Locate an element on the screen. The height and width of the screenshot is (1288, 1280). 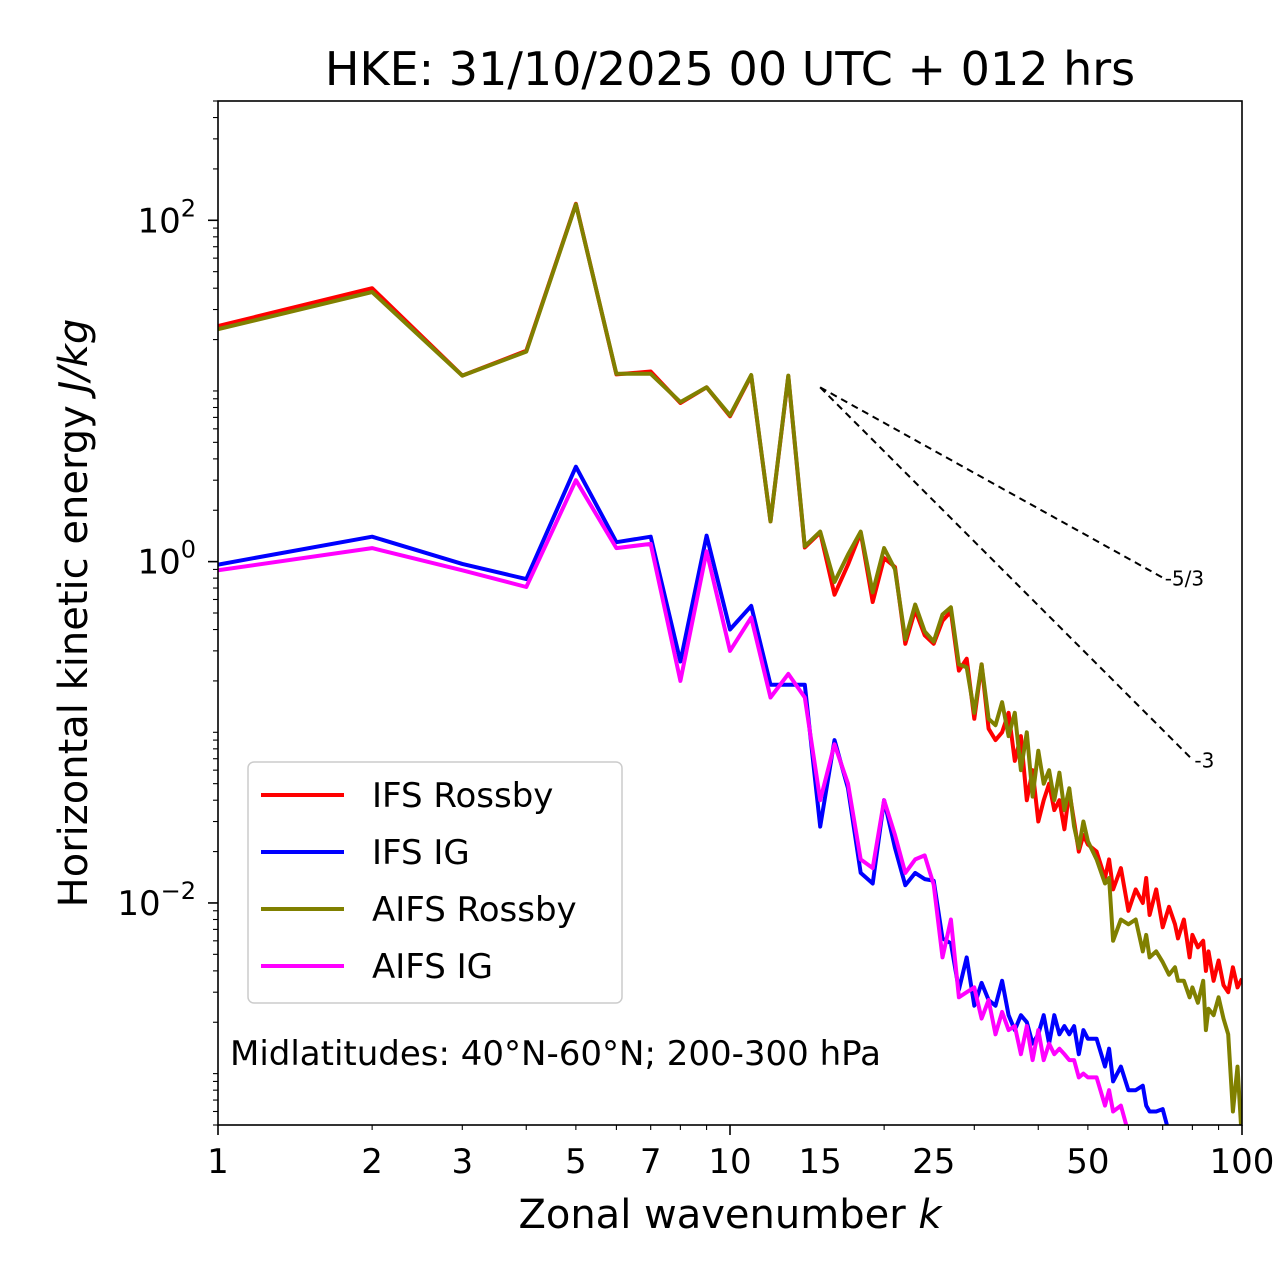
legend-label: IFS Rossby is located at coordinates (462, 796).